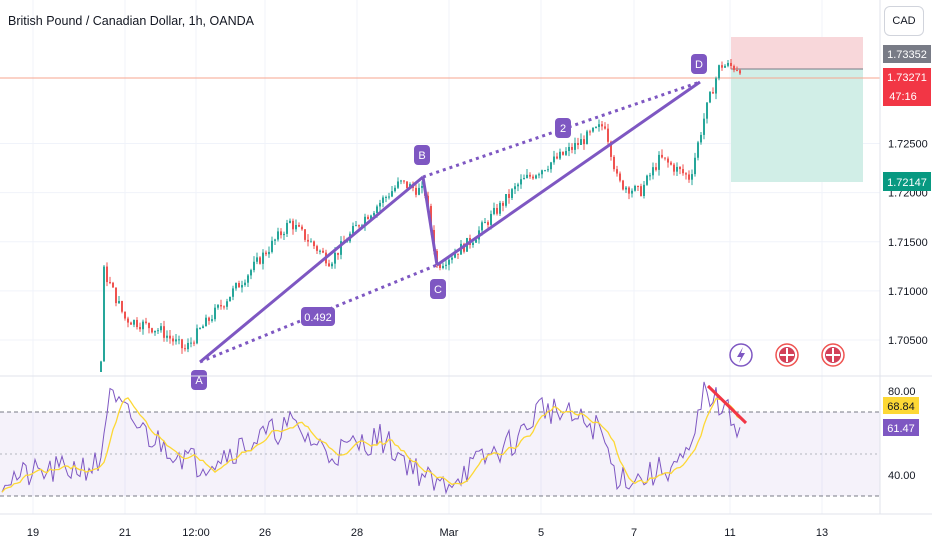  What do you see at coordinates (833, 355) in the screenshot?
I see `uk-flag-icon` at bounding box center [833, 355].